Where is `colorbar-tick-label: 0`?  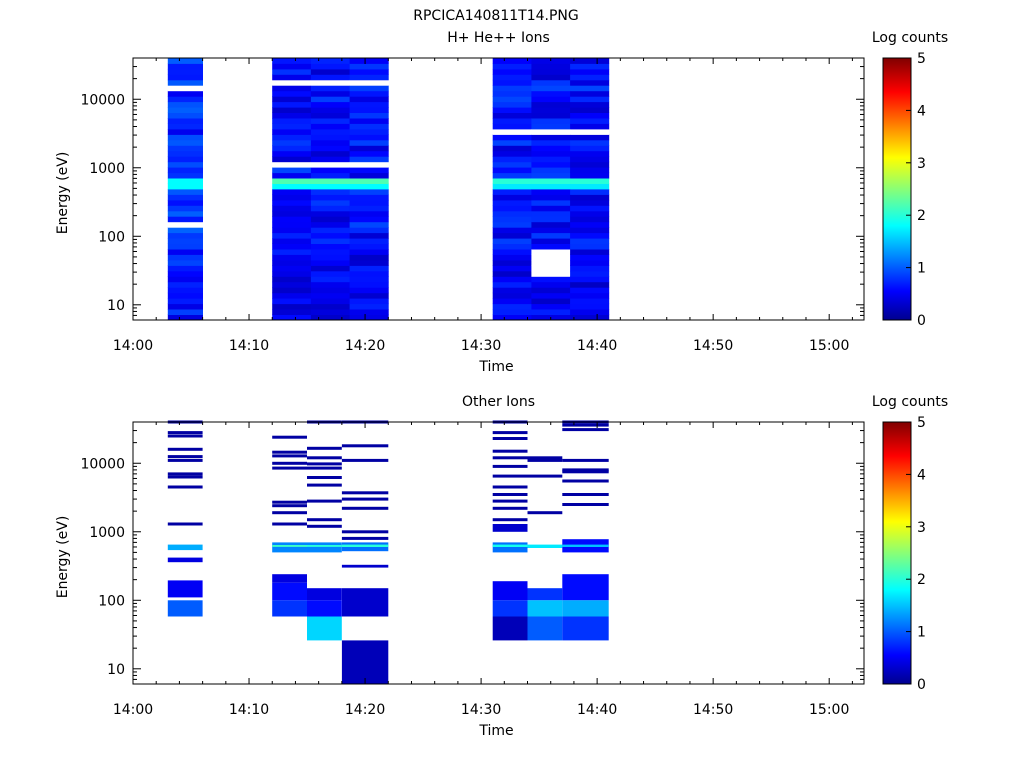 colorbar-tick-label: 0 is located at coordinates (921, 685).